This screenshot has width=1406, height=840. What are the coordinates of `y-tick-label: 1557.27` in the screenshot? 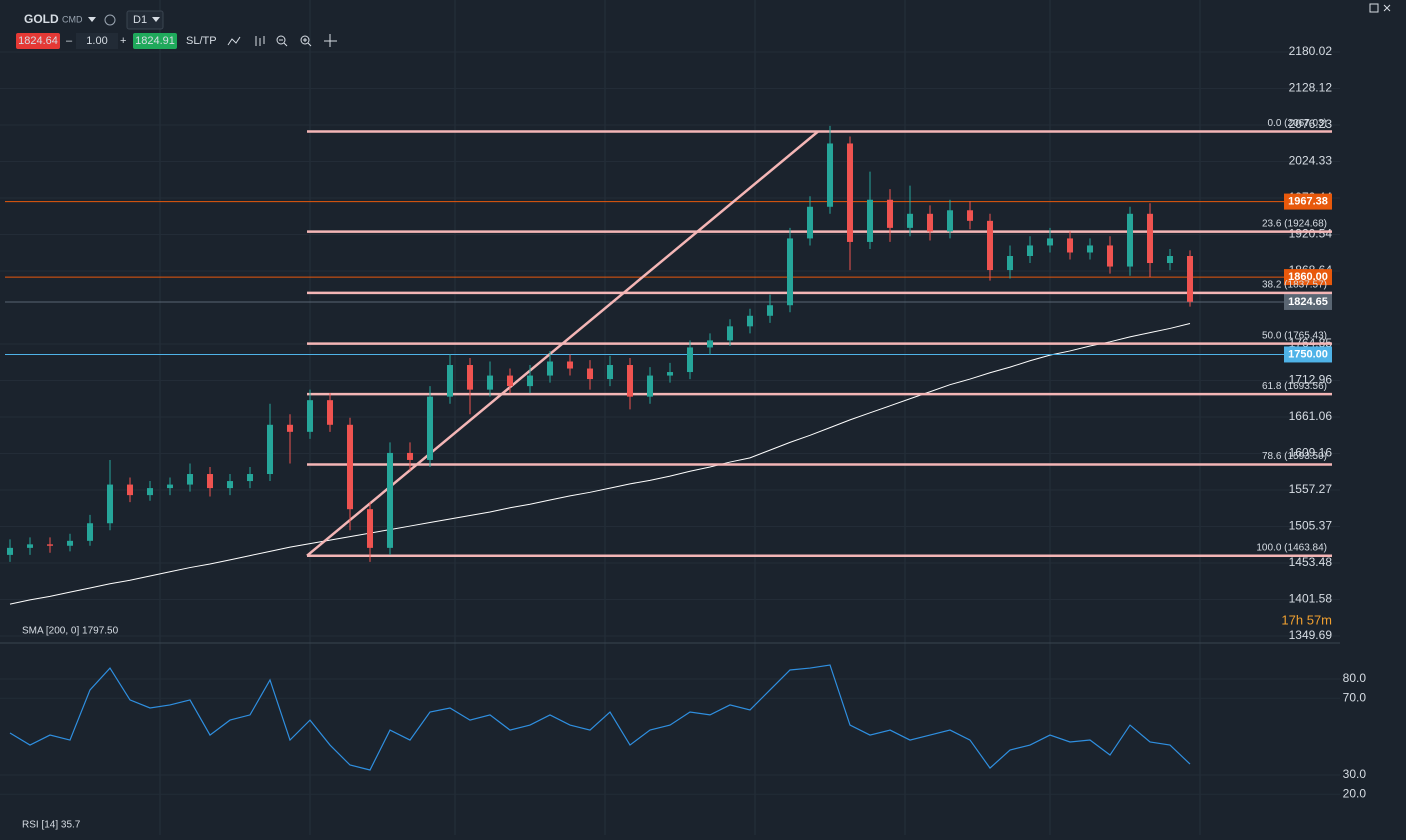 It's located at (1311, 489).